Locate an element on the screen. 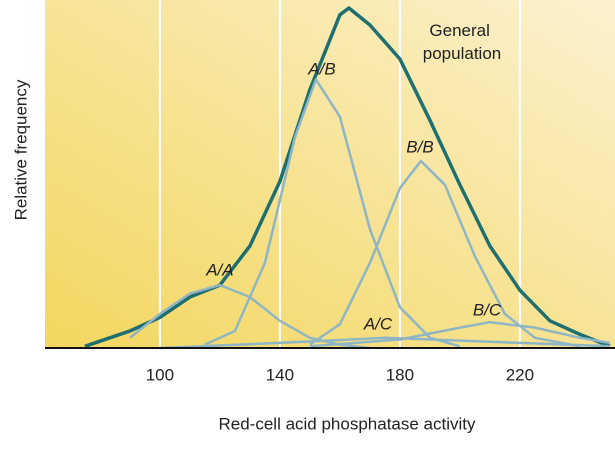 This screenshot has width=615, height=449. y-axis-label: Relative frequency is located at coordinates (20, 149).